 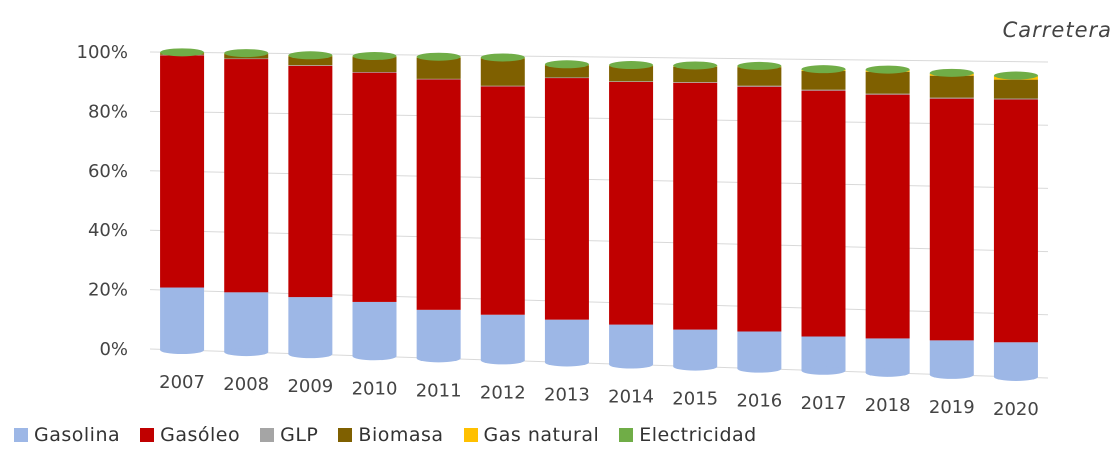 What do you see at coordinates (200, 435) in the screenshot?
I see `legend-label: Gasóleo` at bounding box center [200, 435].